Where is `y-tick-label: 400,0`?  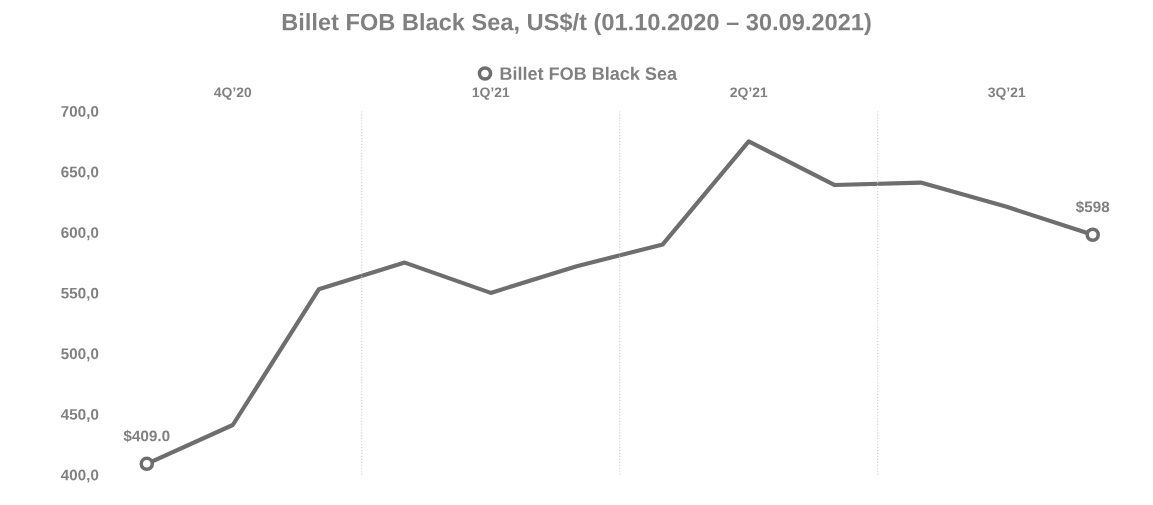
y-tick-label: 400,0 is located at coordinates (79, 476).